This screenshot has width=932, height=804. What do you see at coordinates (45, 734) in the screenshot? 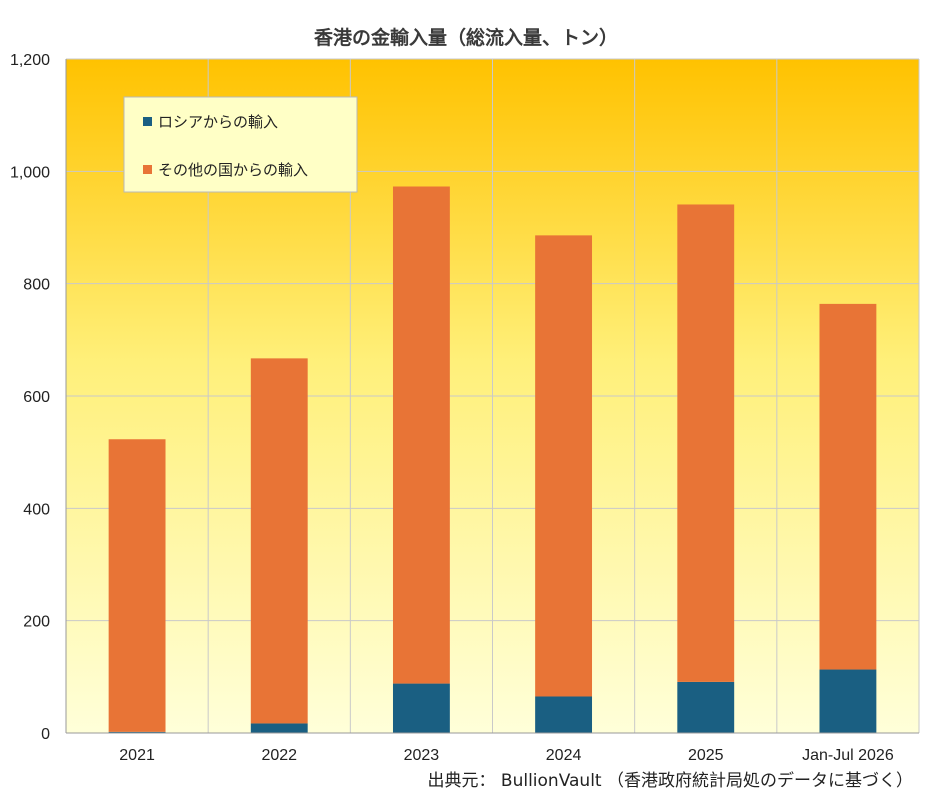
I see `y-tick-label: 0` at bounding box center [45, 734].